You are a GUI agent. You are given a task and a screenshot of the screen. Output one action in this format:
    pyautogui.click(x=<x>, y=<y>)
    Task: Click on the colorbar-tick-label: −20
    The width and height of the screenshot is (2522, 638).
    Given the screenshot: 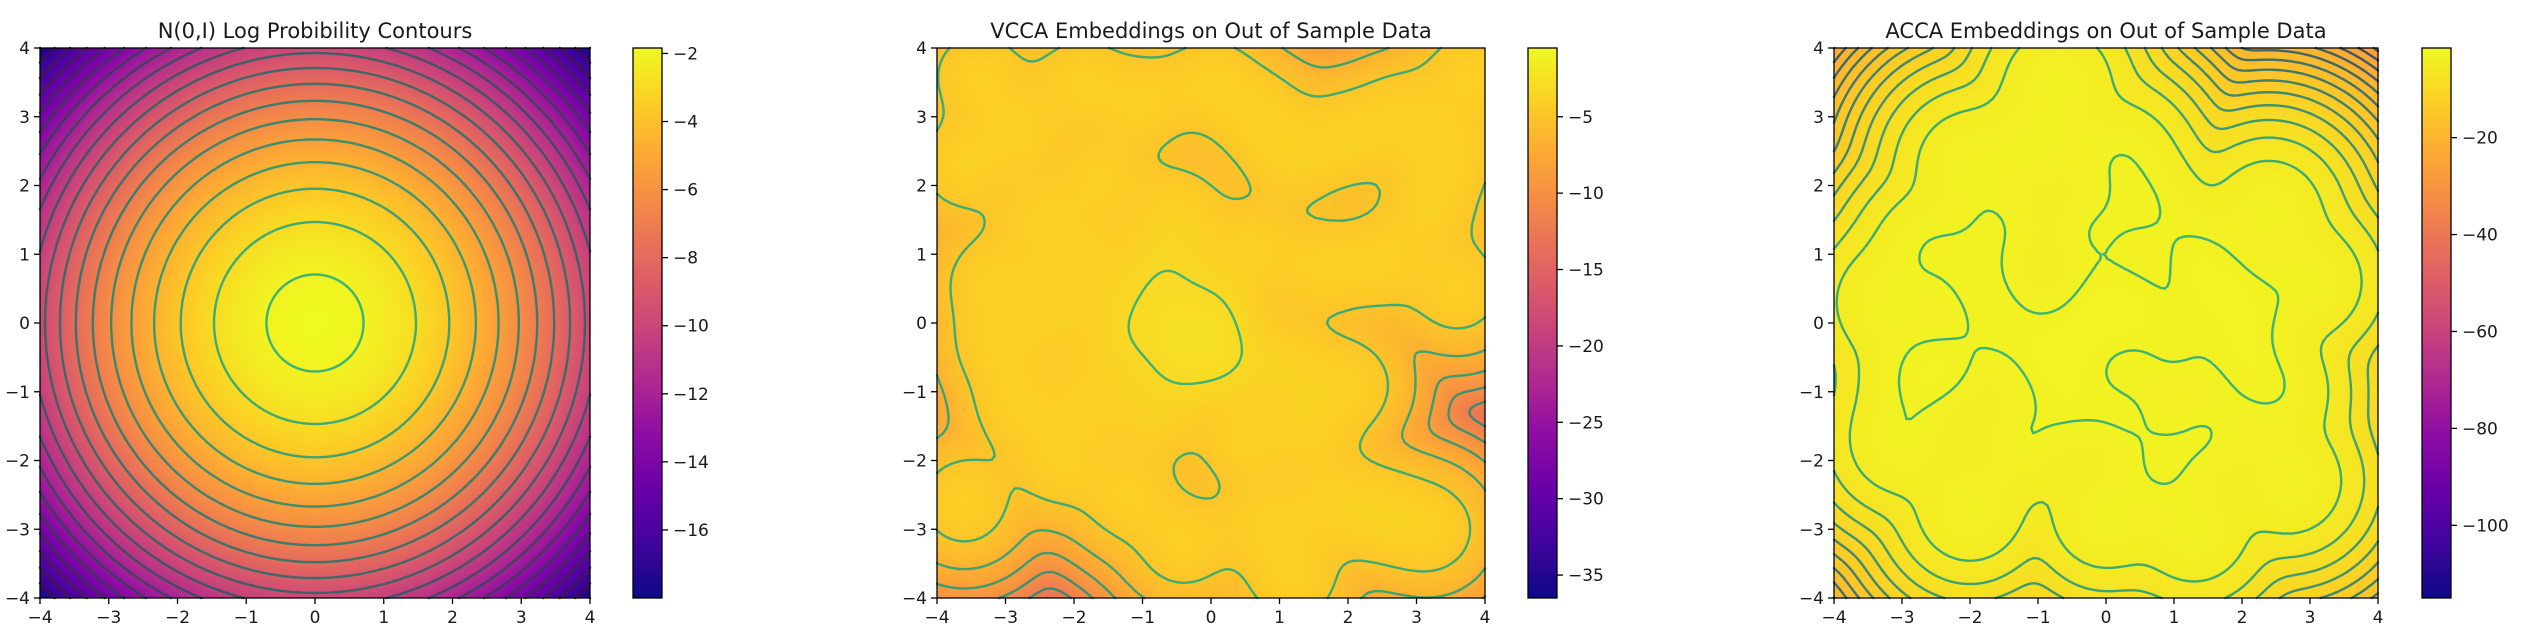 What is the action you would take?
    pyautogui.click(x=1586, y=347)
    